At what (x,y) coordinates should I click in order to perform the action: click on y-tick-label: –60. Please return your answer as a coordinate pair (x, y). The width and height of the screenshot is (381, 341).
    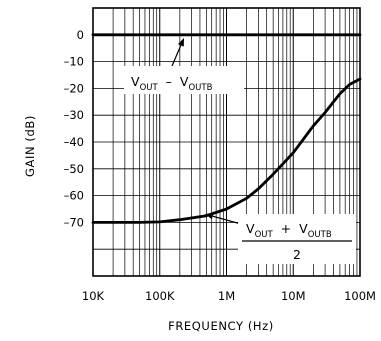
    Looking at the image, I should click on (74, 196).